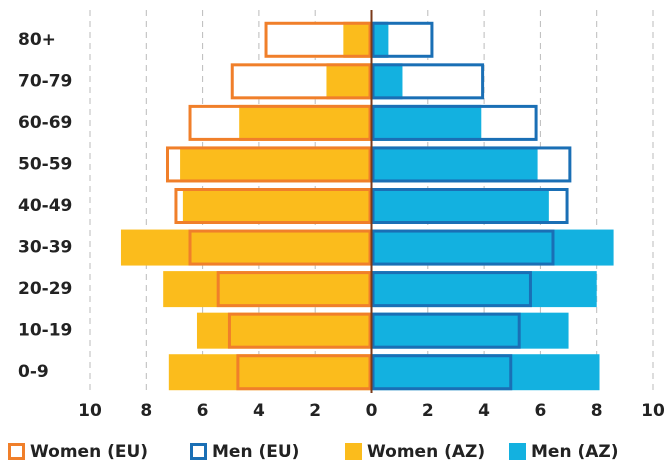 The height and width of the screenshot is (465, 667). What do you see at coordinates (45, 164) in the screenshot?
I see `y-tick-label: 50-59` at bounding box center [45, 164].